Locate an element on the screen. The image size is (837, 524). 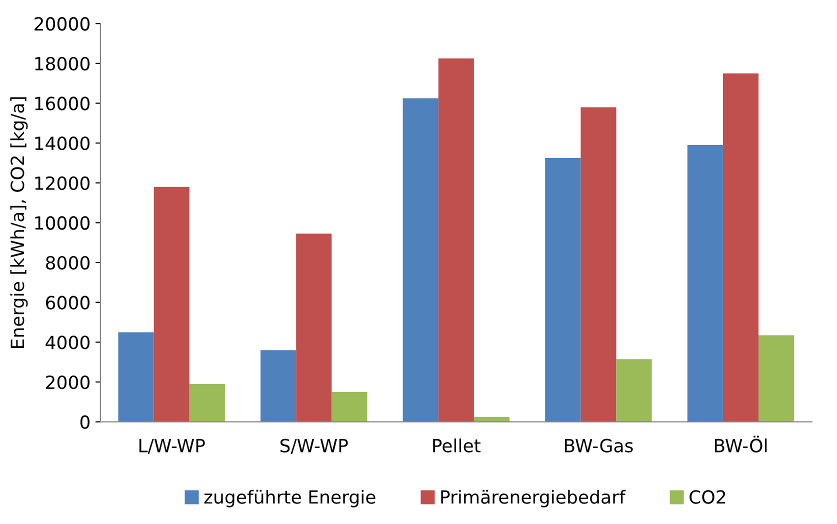
x-tick-label: Pellet is located at coordinates (457, 445).